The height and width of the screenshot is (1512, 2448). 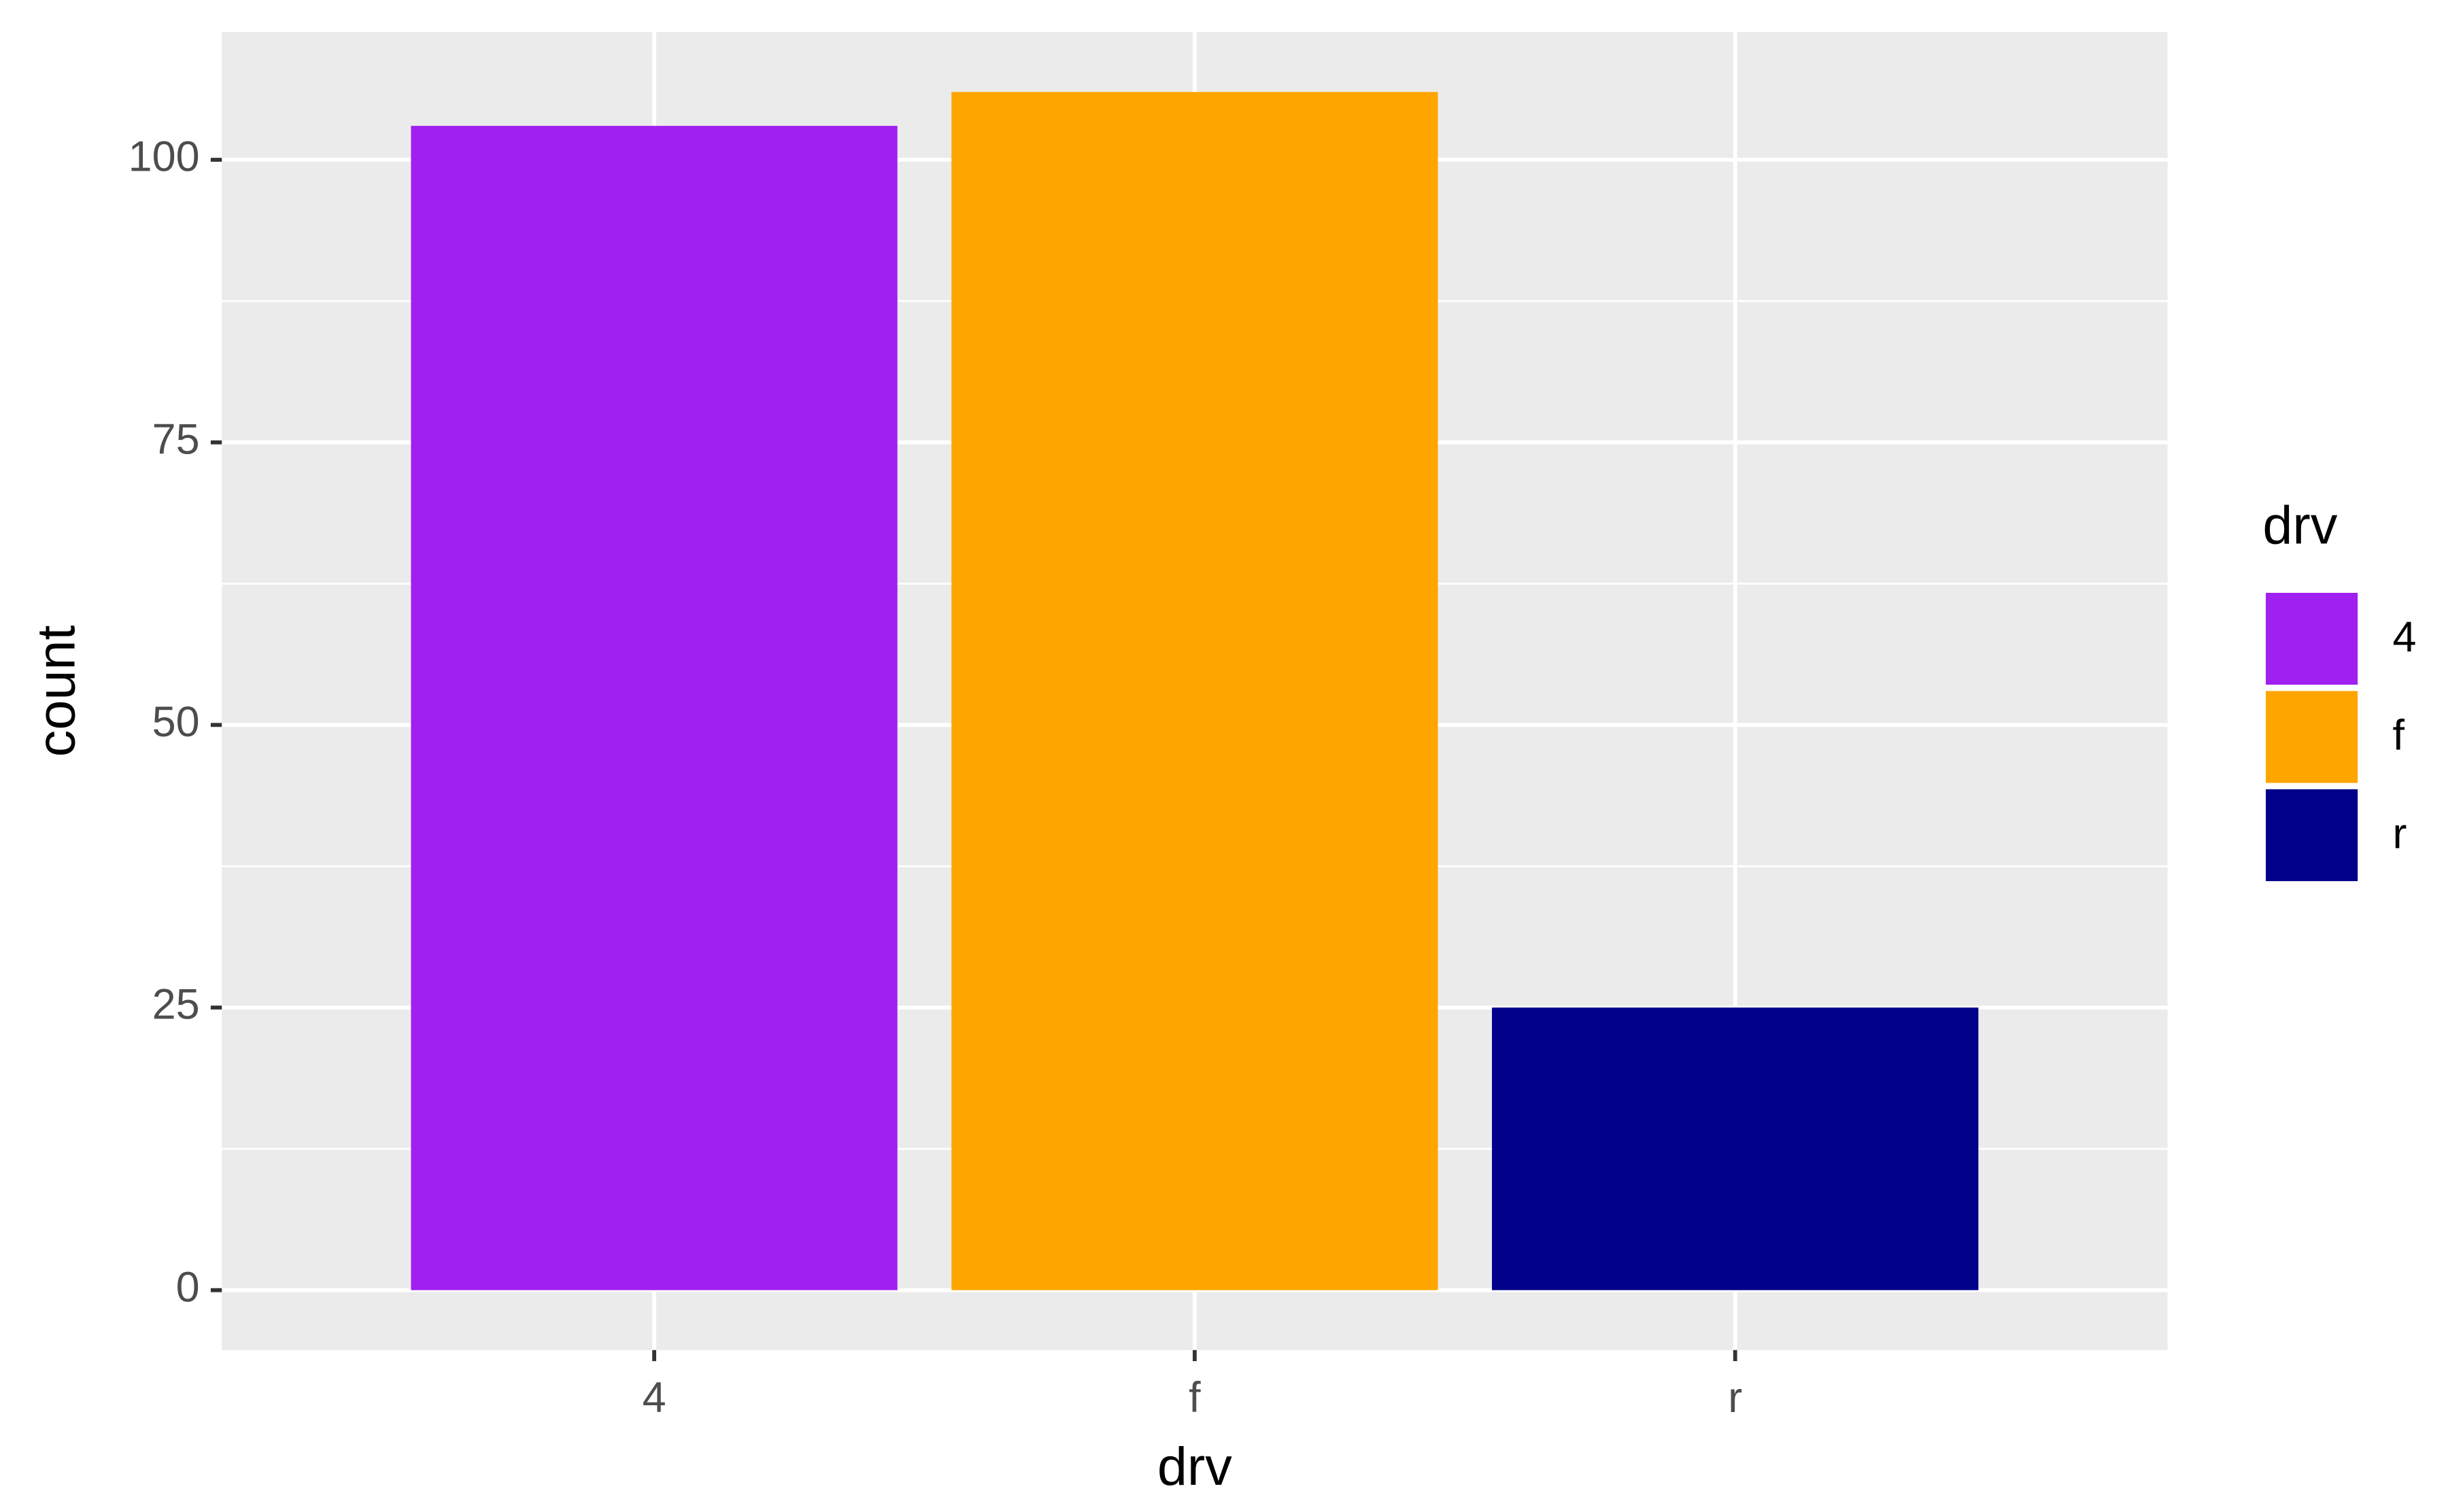 What do you see at coordinates (176, 1005) in the screenshot?
I see `y-tick-label: 25` at bounding box center [176, 1005].